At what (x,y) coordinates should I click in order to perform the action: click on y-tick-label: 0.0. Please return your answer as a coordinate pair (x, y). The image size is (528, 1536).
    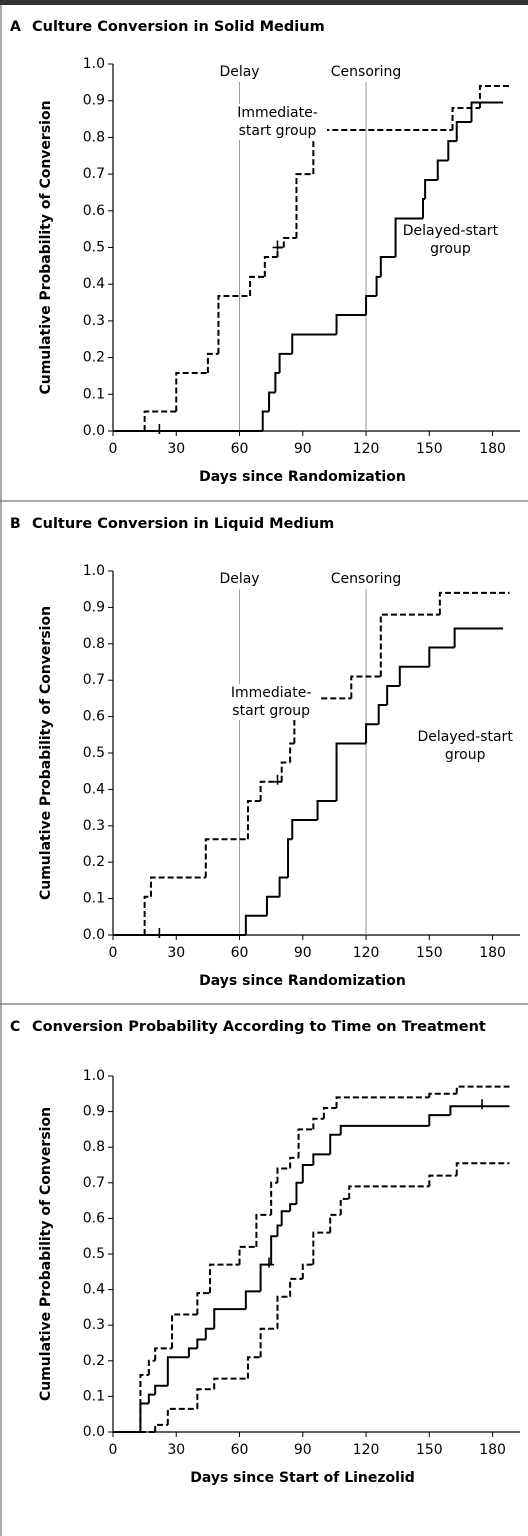
    Looking at the image, I should click on (94, 1432).